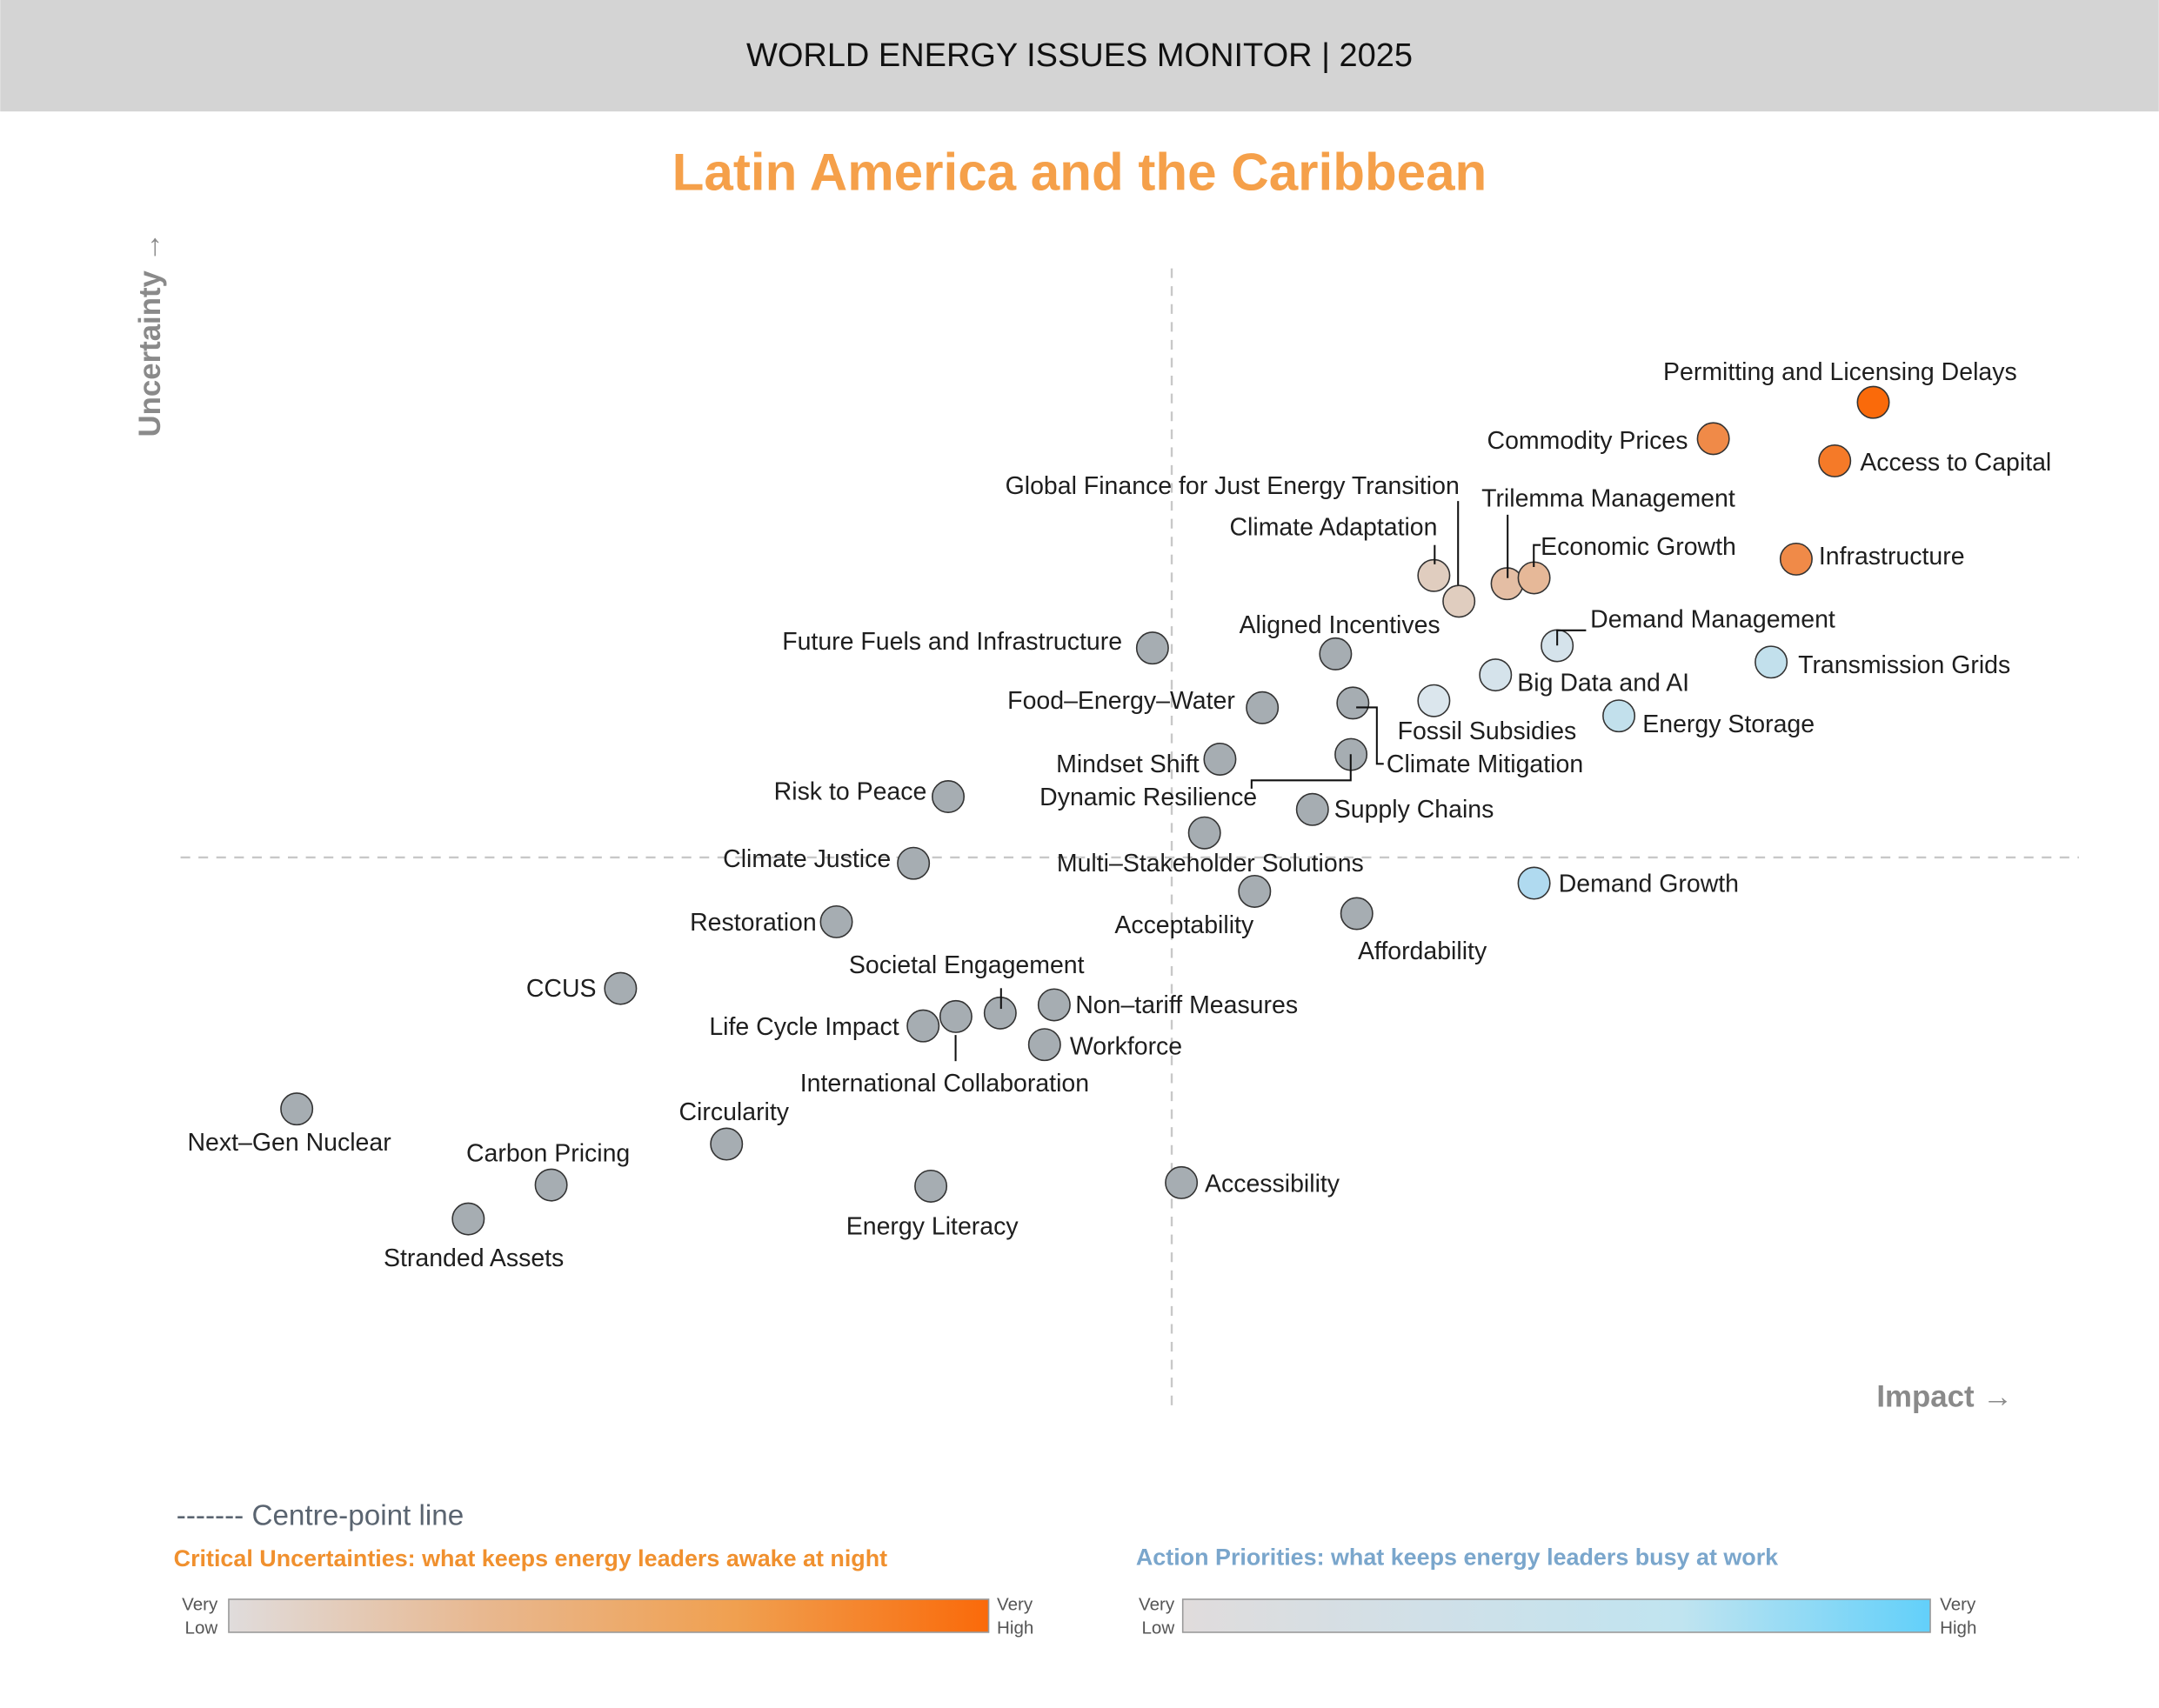 Image resolution: width=2159 pixels, height=1708 pixels. What do you see at coordinates (1638, 547) in the screenshot?
I see `point-label: Economic Growth` at bounding box center [1638, 547].